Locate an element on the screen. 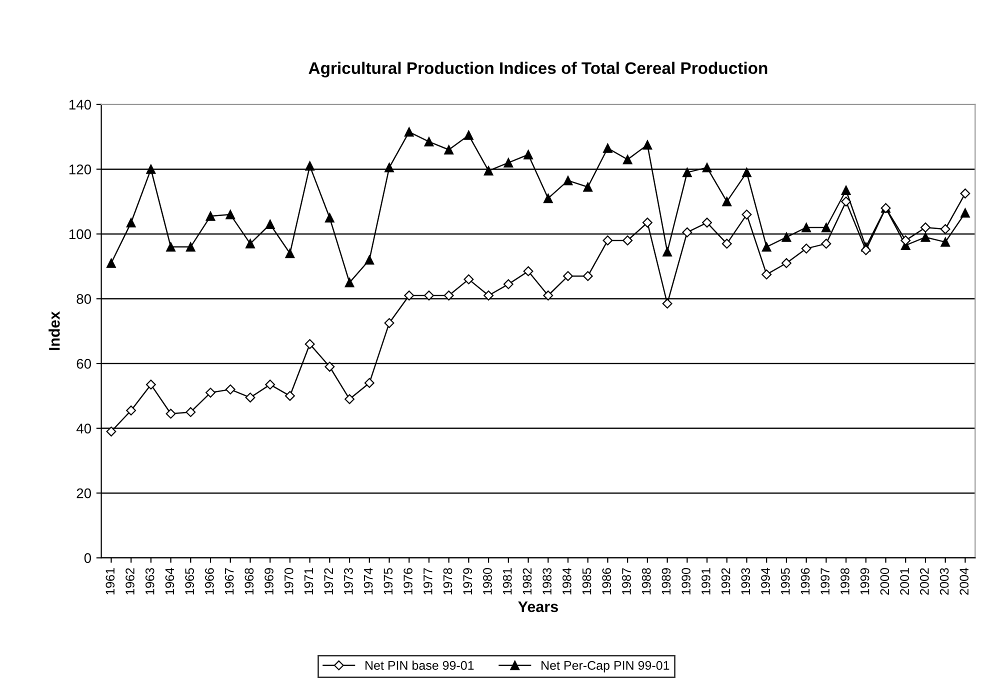  x-tick-label: 1967 is located at coordinates (229, 581).